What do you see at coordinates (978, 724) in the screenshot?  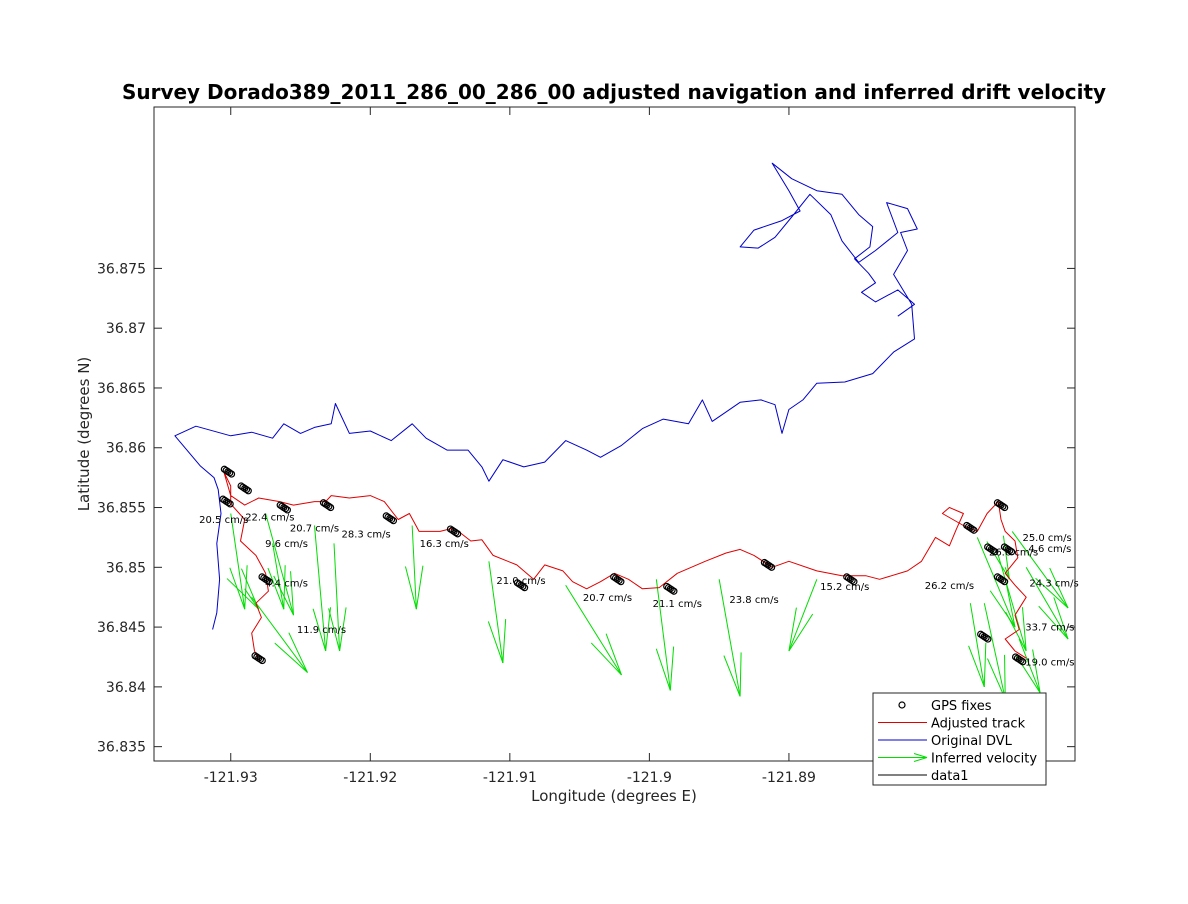 I see `legend-label: Adjusted track` at bounding box center [978, 724].